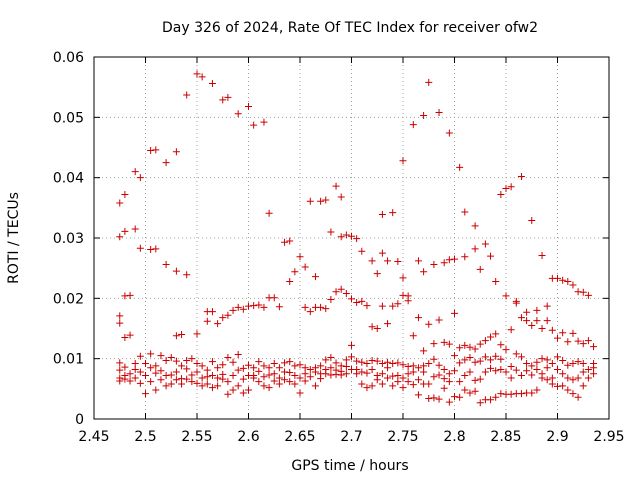 This screenshot has height=480, width=640. I want to click on y-tick-label: 0.01, so click(68, 360).